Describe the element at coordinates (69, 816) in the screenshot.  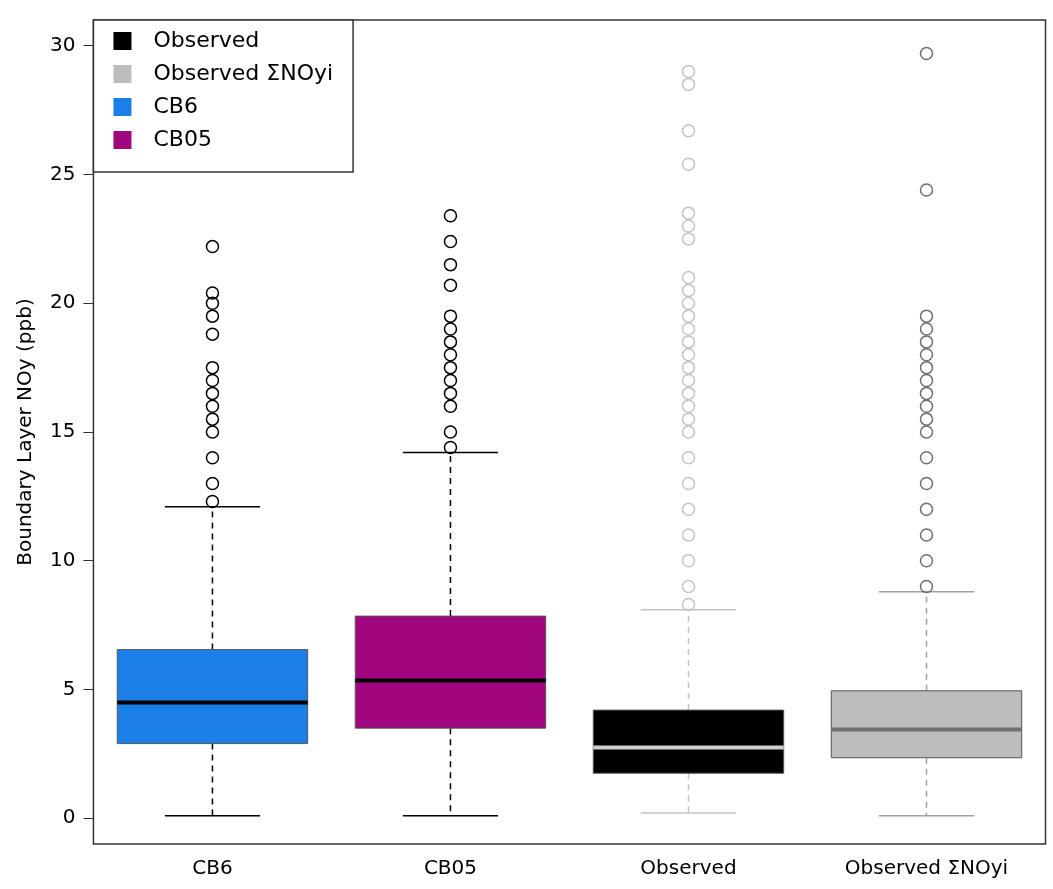
I see `y-tick-label: 0` at that location.